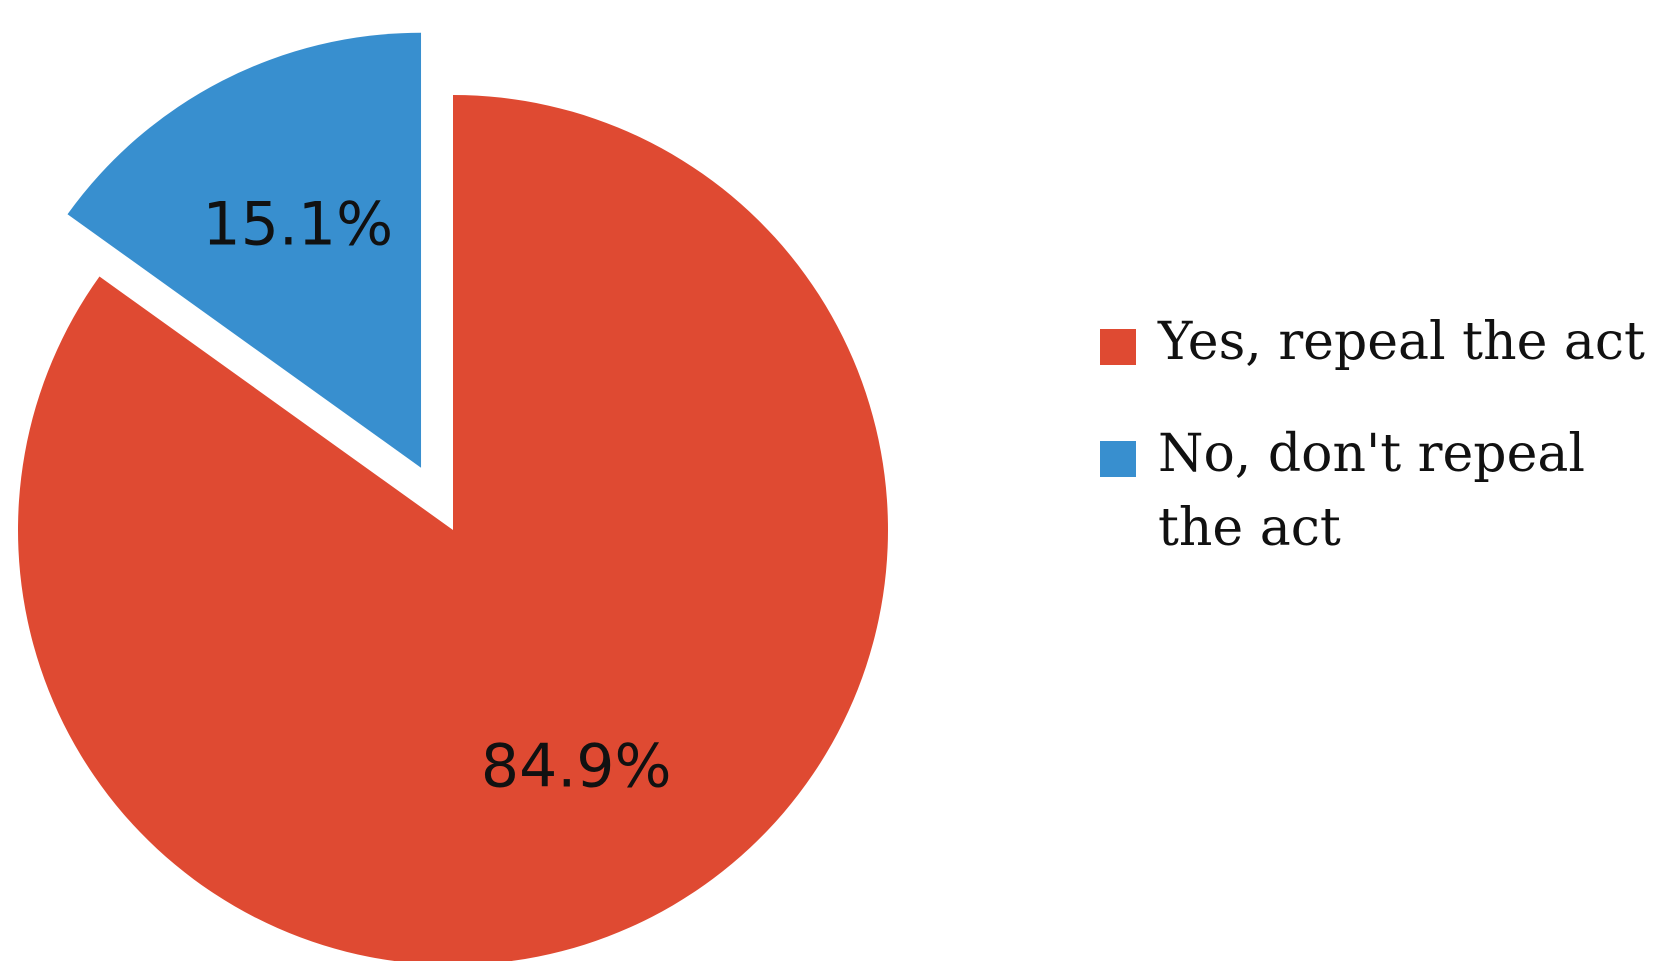 The width and height of the screenshot is (1674, 961). I want to click on legend-label-yes: Yes, repeal the act, so click(1401, 342).